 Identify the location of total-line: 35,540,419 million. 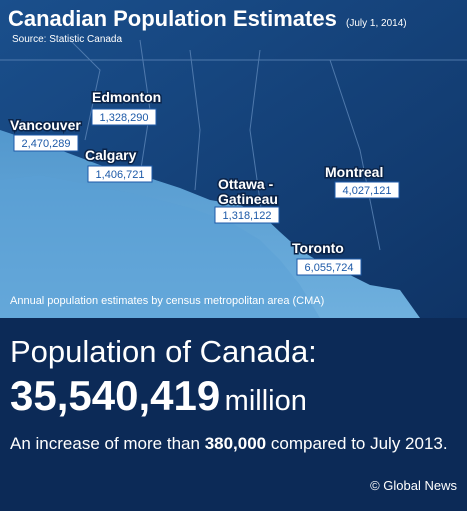
(158, 396).